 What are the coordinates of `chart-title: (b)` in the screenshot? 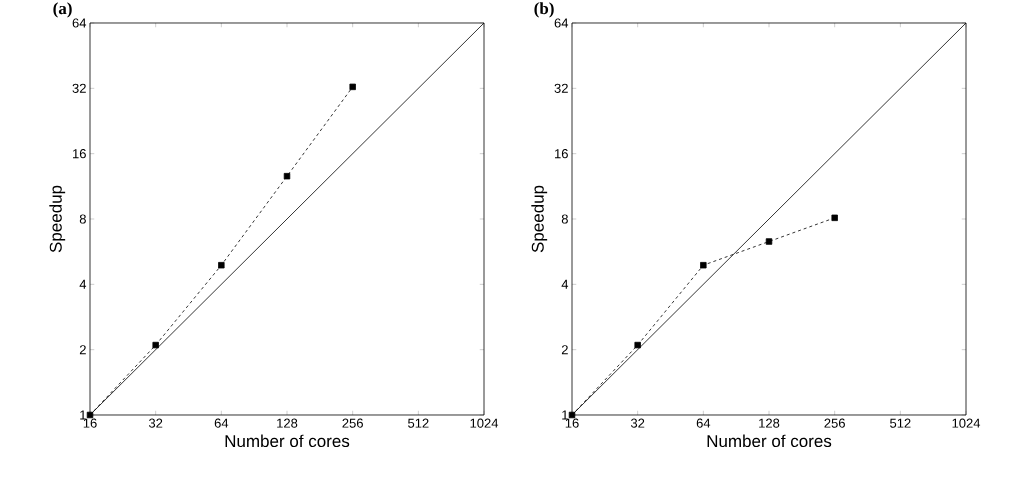 It's located at (544, 10).